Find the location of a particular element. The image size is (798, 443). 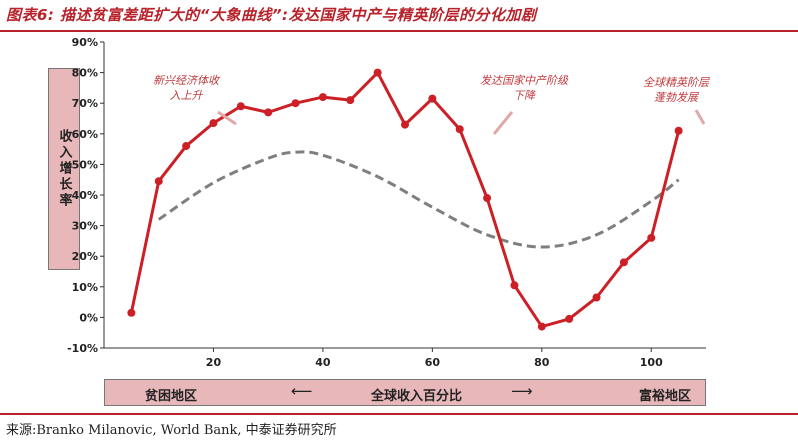

y-axis-label-box: 收入增长率 is located at coordinates (64, 169).